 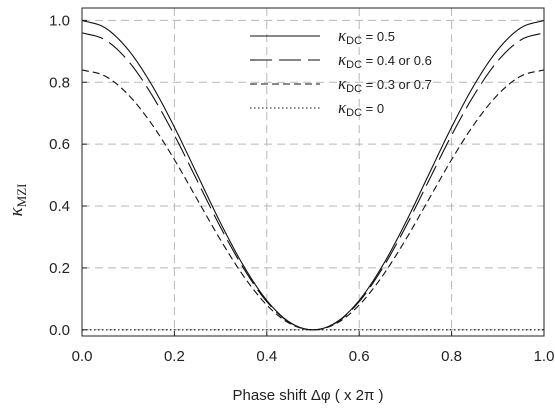 What do you see at coordinates (451, 356) in the screenshot?
I see `x-tick-label: 0.8` at bounding box center [451, 356].